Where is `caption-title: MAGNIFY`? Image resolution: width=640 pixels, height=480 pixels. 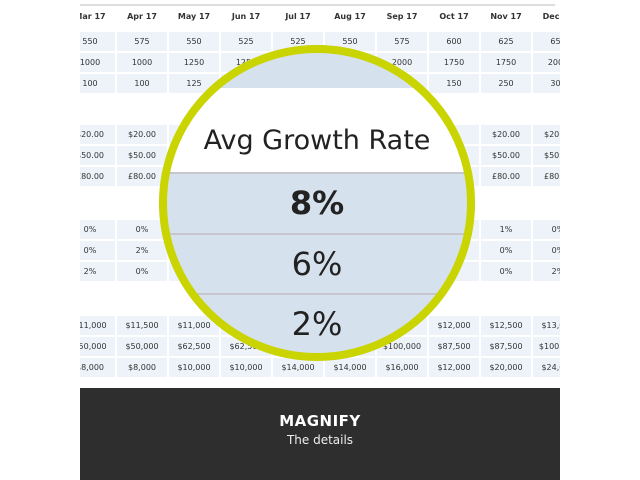 caption-title: MAGNIFY is located at coordinates (320, 421).